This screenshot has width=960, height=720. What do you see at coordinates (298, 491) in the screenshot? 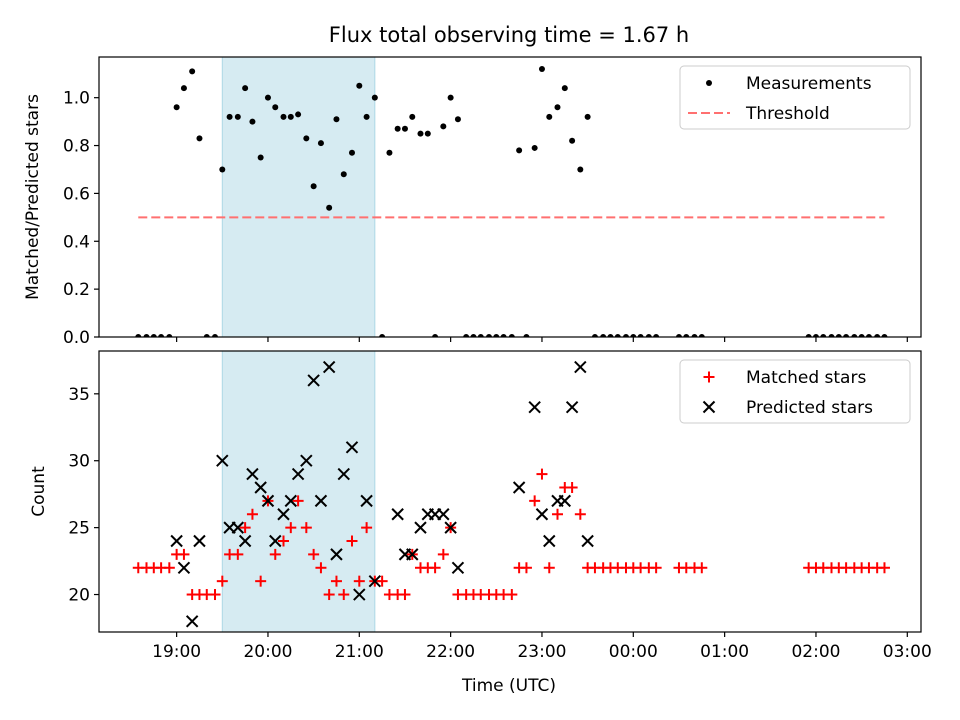
I see `highlight-span` at bounding box center [298, 491].